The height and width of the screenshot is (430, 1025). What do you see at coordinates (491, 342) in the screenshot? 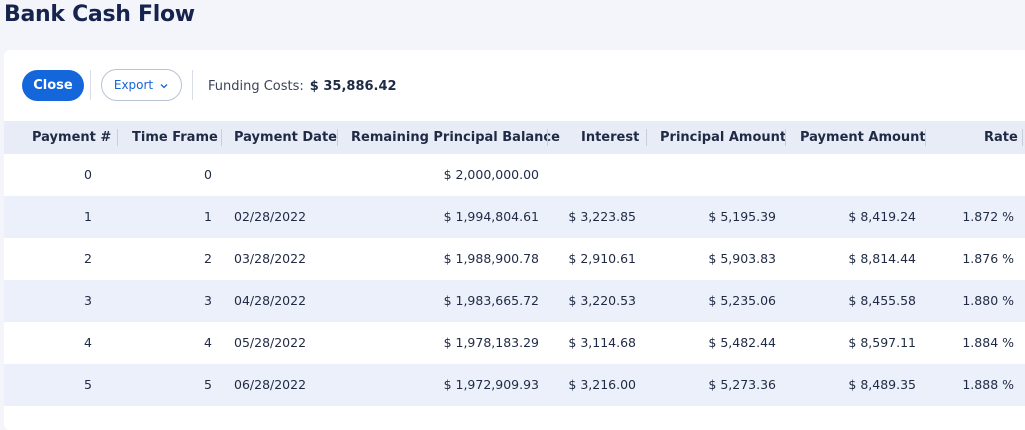
I see `col-remaining-balance-cell: $ 1,978,183.29` at bounding box center [491, 342].